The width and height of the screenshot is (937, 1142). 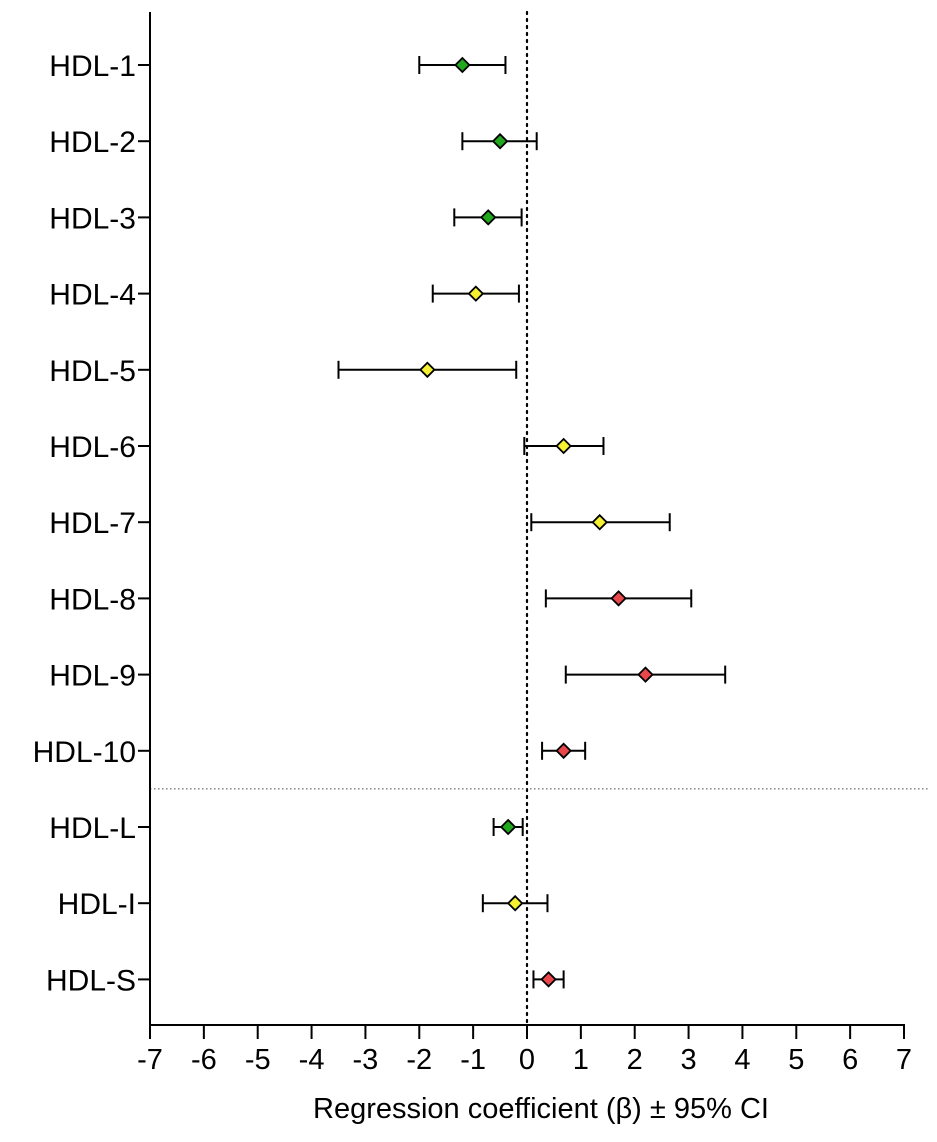 What do you see at coordinates (310, 752) in the screenshot?
I see `forest-row: HDL-10` at bounding box center [310, 752].